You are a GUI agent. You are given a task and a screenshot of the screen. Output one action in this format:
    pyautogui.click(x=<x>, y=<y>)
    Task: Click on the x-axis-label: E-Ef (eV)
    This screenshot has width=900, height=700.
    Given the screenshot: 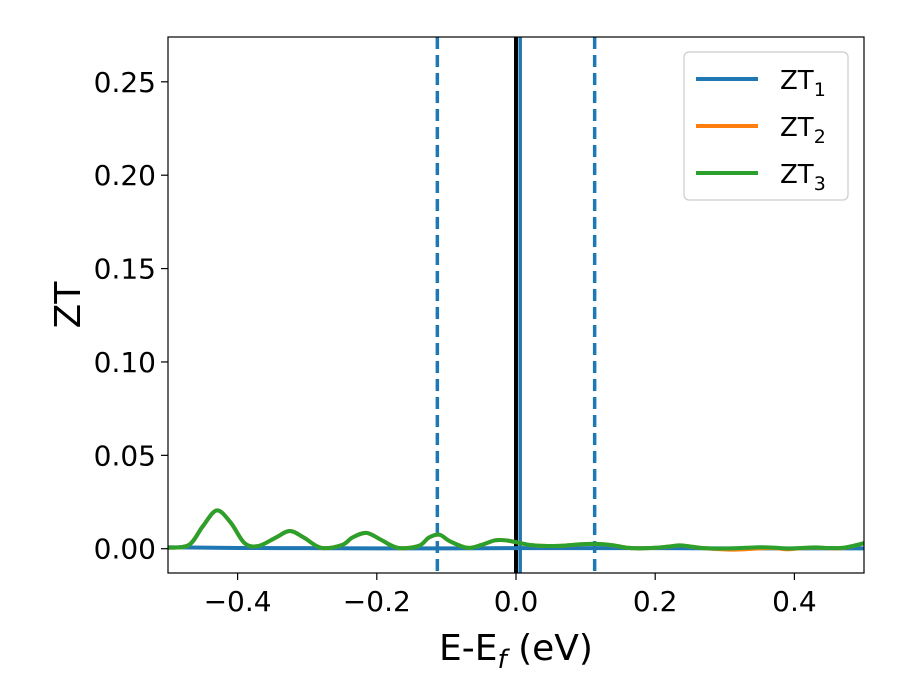 What is the action you would take?
    pyautogui.click(x=516, y=651)
    